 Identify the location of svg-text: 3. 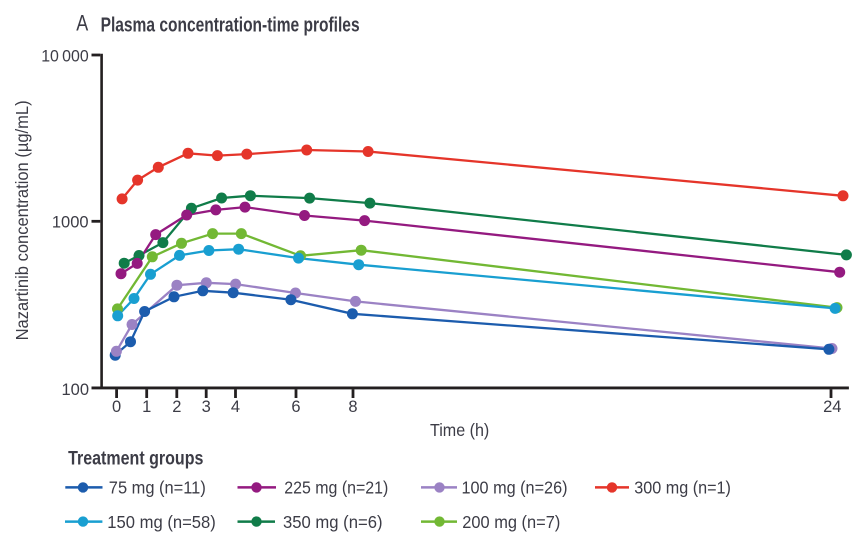
(206, 407).